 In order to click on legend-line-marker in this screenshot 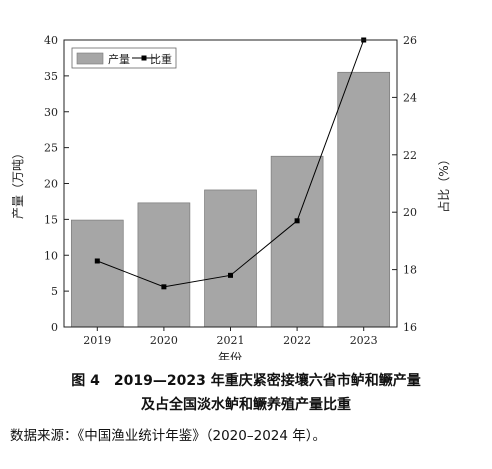, I will do `click(144, 58)`.